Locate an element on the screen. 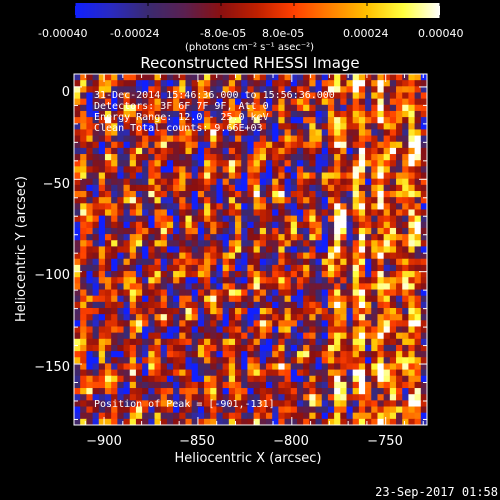  colorbar-tick-label: 0.00024 is located at coordinates (366, 33).